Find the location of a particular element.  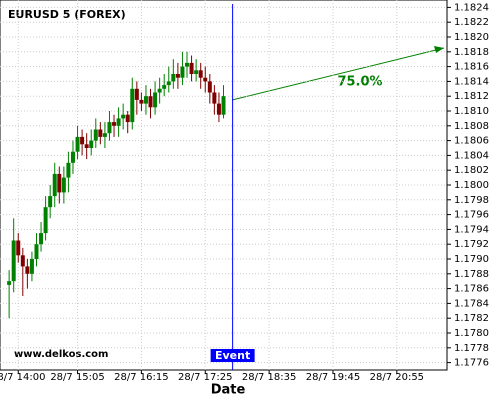

event-label-bg is located at coordinates (232, 355).